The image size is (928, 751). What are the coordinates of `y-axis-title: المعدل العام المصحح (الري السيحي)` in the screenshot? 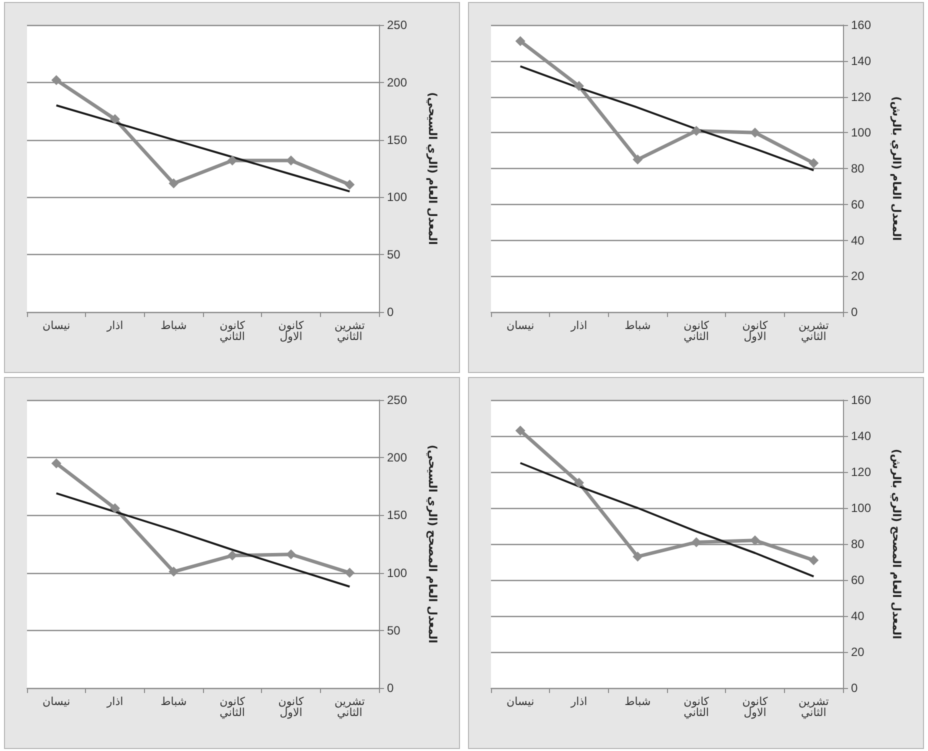 It's located at (432, 544).